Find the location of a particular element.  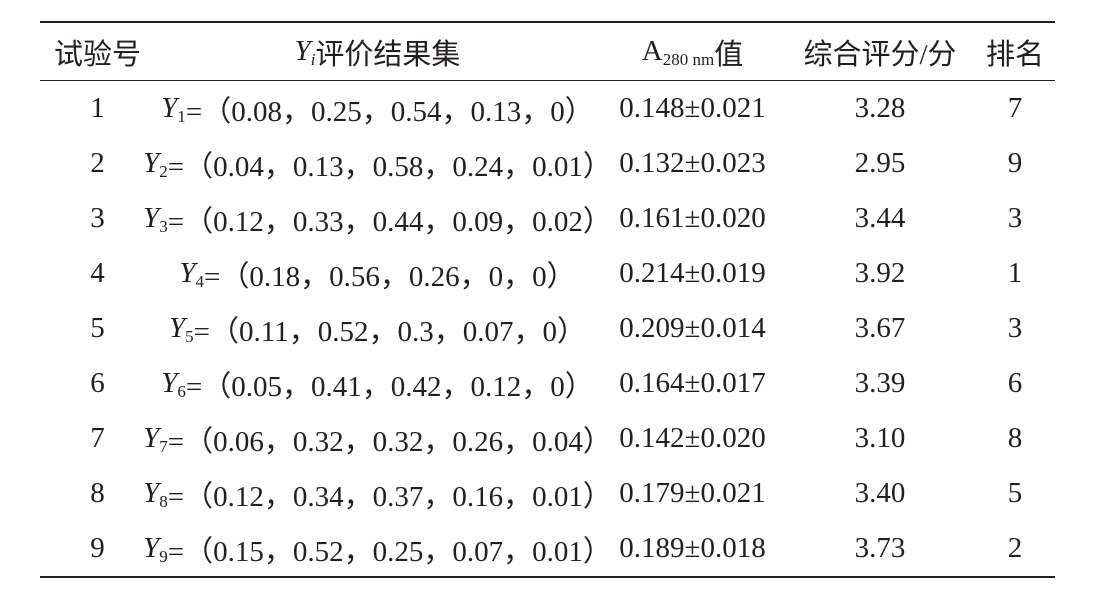

cell-text: 6 is located at coordinates (97, 383).